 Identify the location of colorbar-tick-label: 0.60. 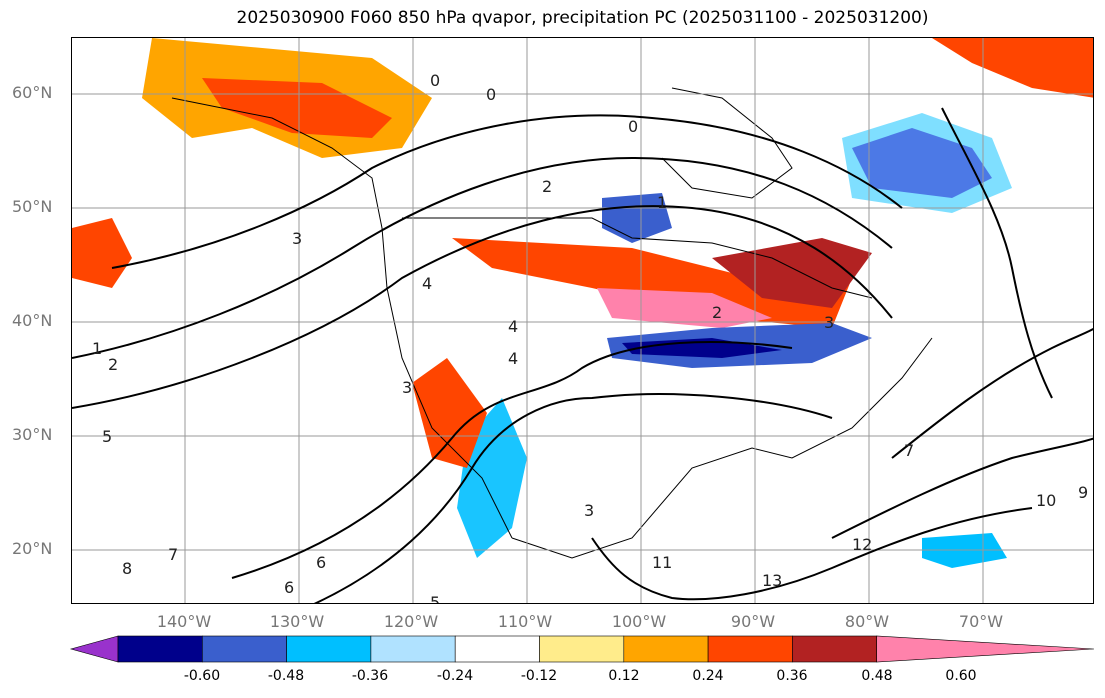
(961, 676).